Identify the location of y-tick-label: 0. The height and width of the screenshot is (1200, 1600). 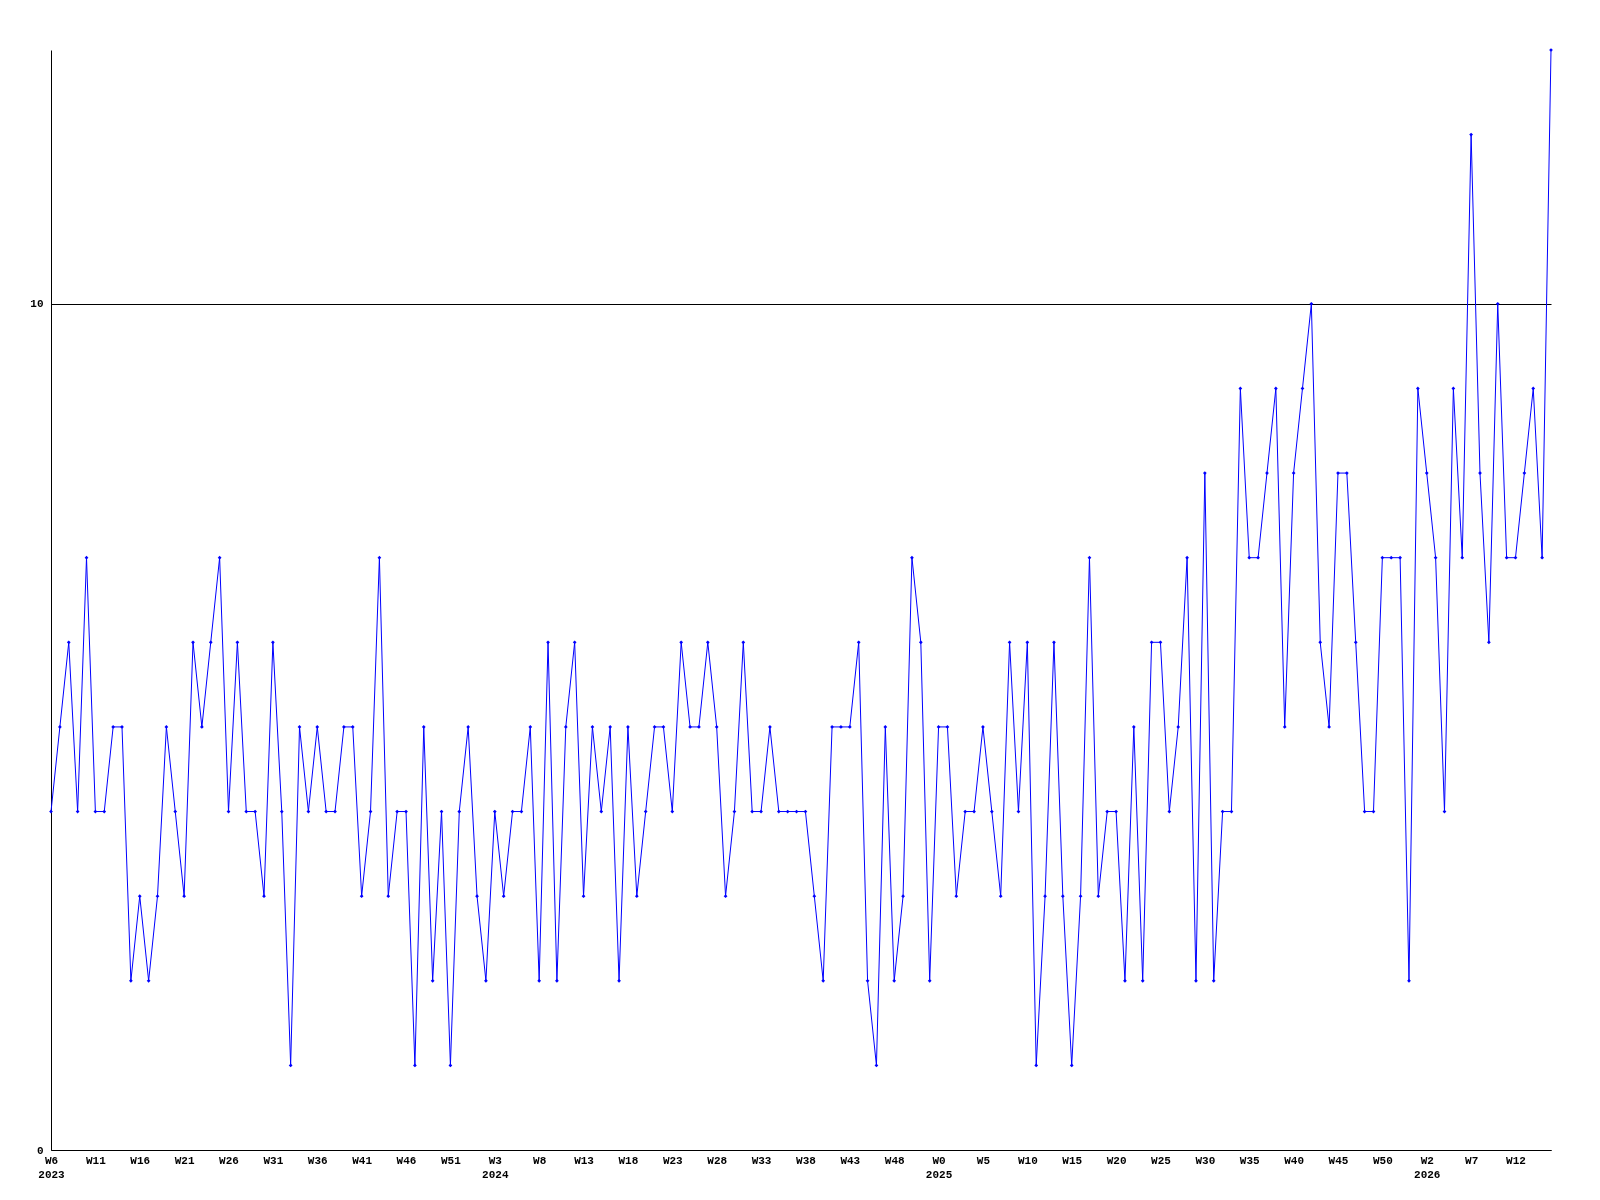
(40, 1150).